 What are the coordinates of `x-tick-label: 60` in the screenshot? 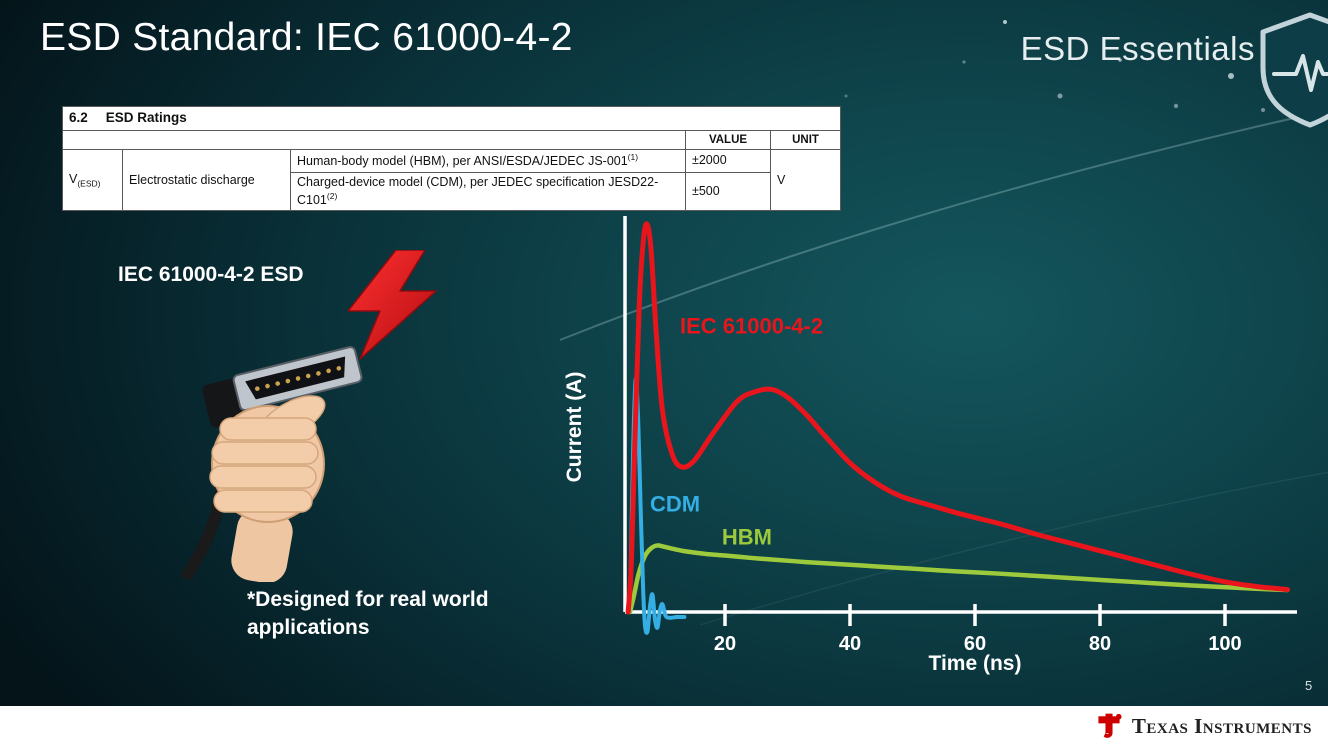 It's located at (975, 644).